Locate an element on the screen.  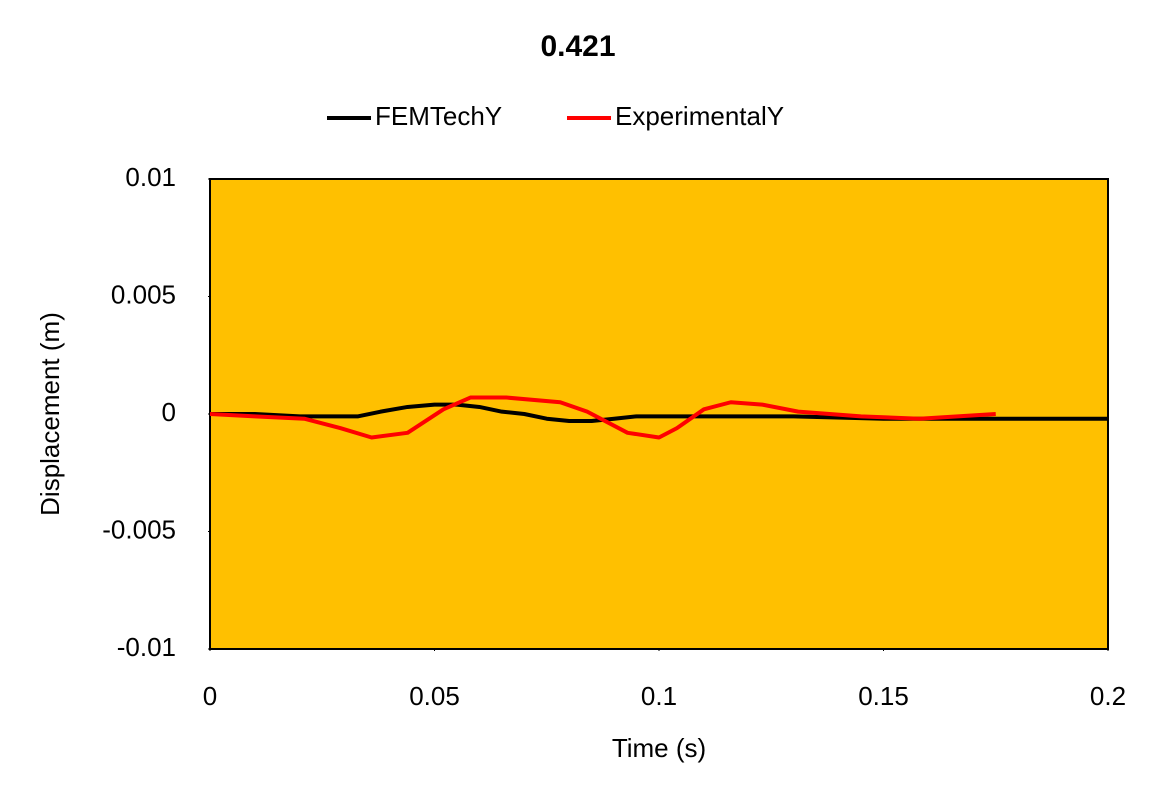
y-tick-label: -0.01 is located at coordinates (146, 647).